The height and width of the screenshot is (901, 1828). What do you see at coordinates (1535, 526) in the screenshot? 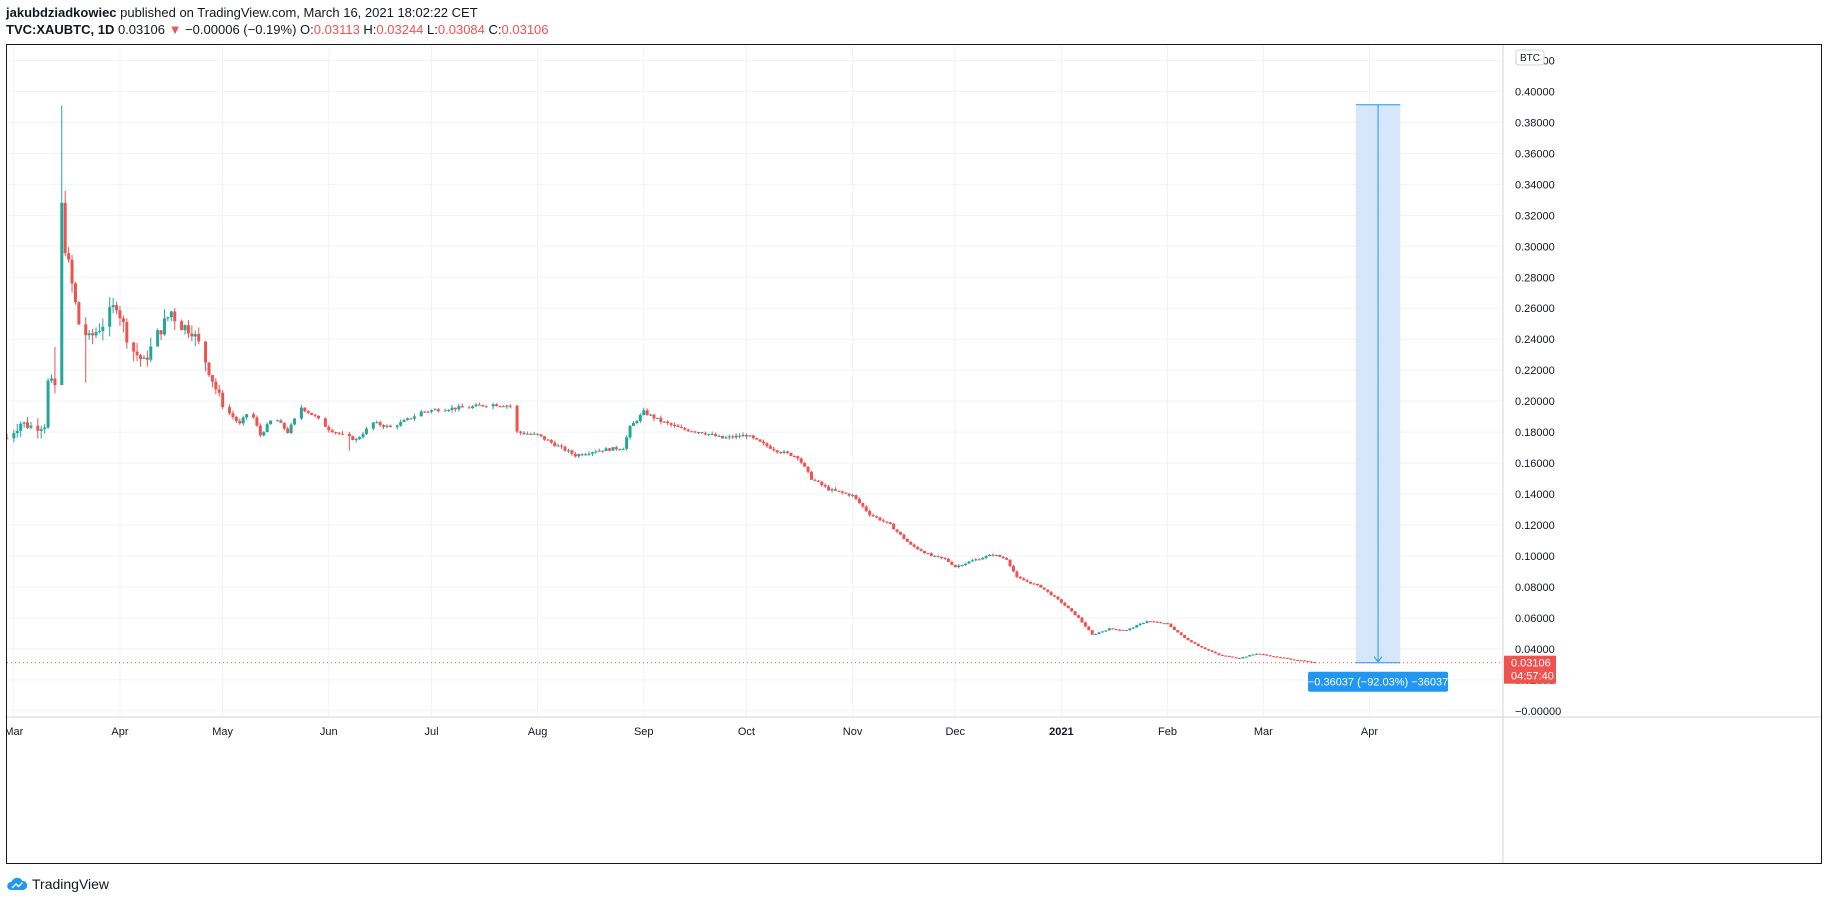
I see `price-tick-label: 0.12000` at bounding box center [1535, 526].